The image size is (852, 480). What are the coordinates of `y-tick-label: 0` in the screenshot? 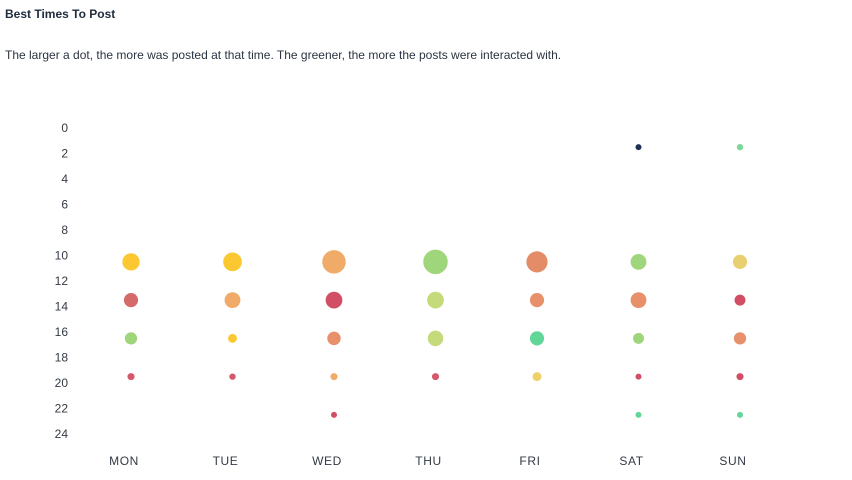 It's located at (64, 128).